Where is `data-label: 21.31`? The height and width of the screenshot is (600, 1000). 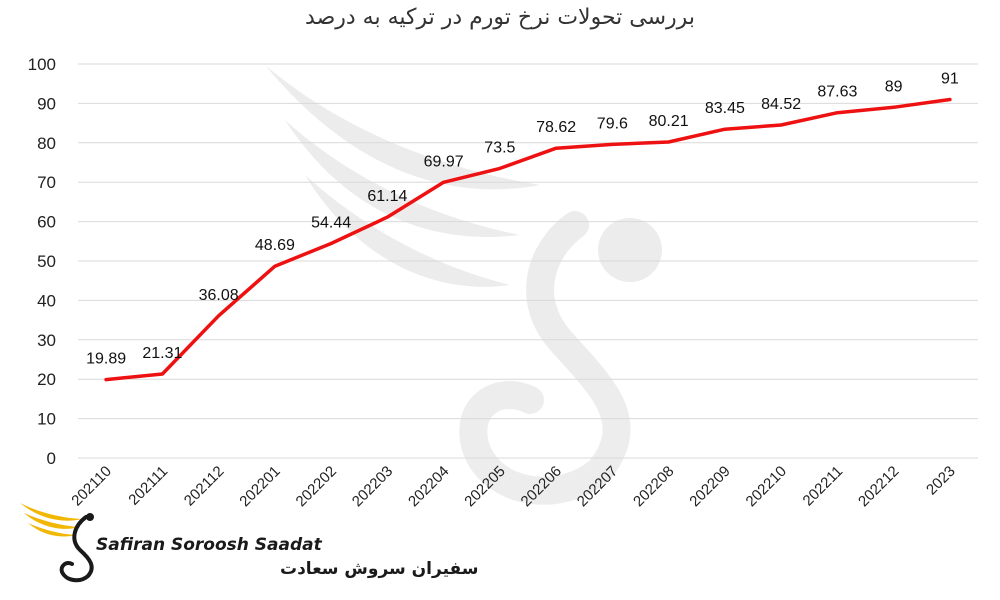 data-label: 21.31 is located at coordinates (162, 353).